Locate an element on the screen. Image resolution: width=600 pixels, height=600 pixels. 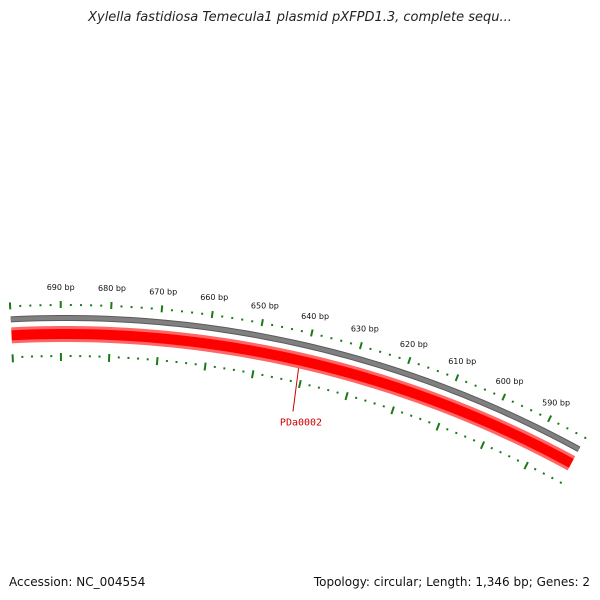
tick-label-680: 680 bp is located at coordinates (112, 288).